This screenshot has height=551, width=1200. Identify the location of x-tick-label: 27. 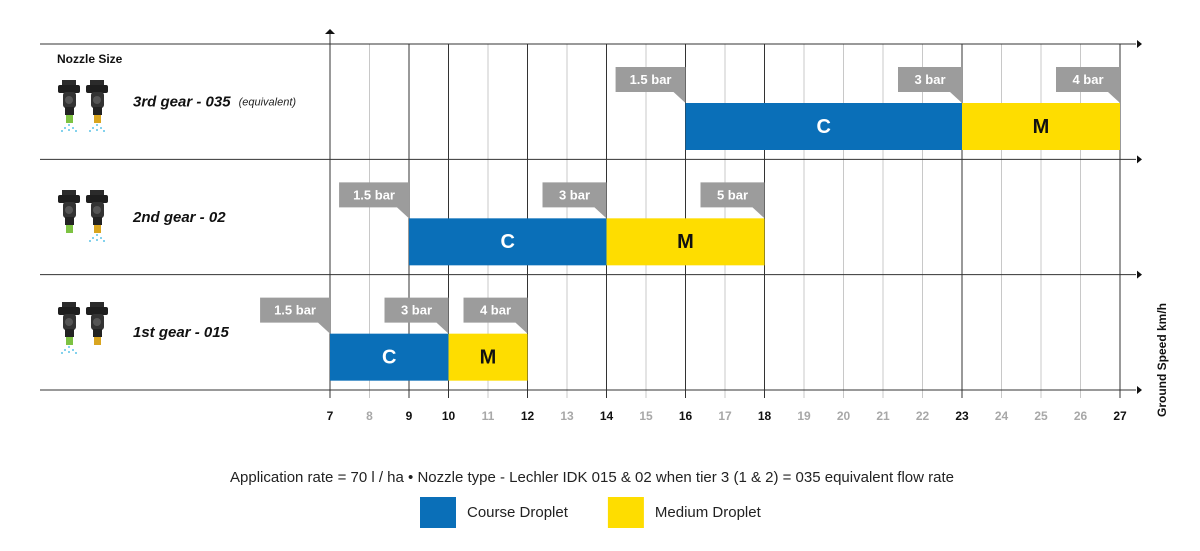
(1120, 416).